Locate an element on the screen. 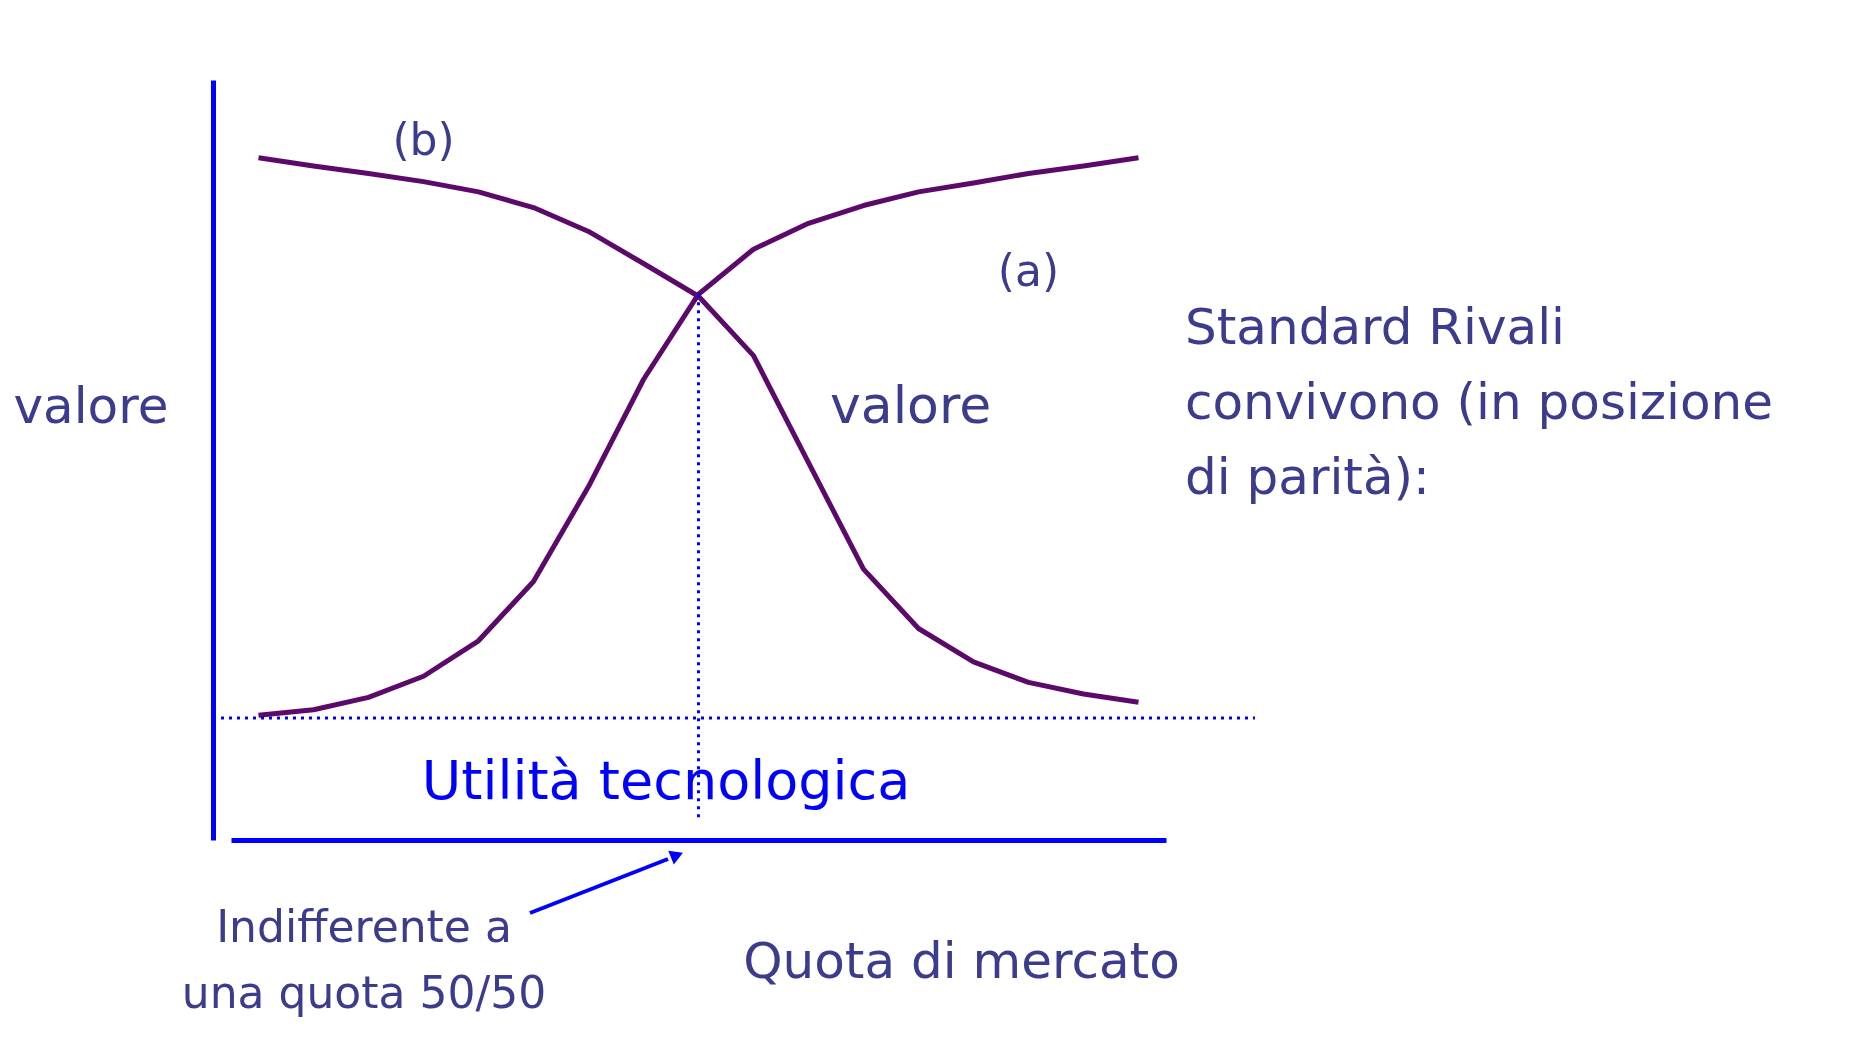 Image resolution: width=1860 pixels, height=1052 pixels. text: Indifferente a una quota 50/50 is located at coordinates (364, 959).